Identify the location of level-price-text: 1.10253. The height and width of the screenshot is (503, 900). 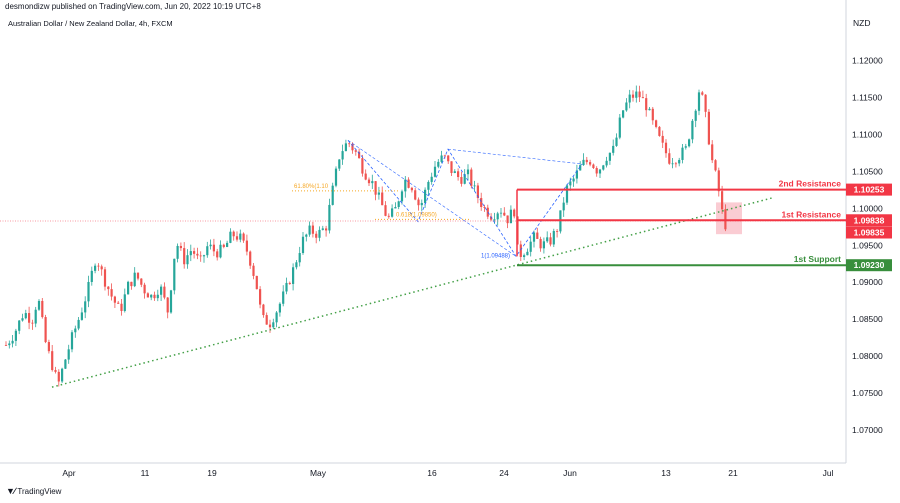
(869, 190).